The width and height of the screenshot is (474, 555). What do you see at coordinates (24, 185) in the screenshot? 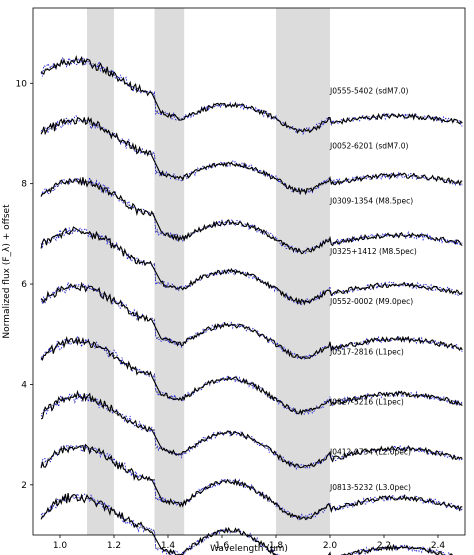
I see `y-tick-label: 8` at bounding box center [24, 185].